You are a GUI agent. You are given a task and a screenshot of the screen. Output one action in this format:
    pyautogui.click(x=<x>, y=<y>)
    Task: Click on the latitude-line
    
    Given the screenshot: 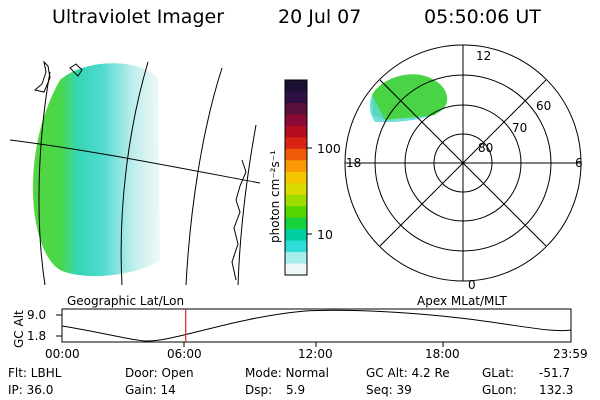 What is the action you would take?
    pyautogui.click(x=135, y=161)
    